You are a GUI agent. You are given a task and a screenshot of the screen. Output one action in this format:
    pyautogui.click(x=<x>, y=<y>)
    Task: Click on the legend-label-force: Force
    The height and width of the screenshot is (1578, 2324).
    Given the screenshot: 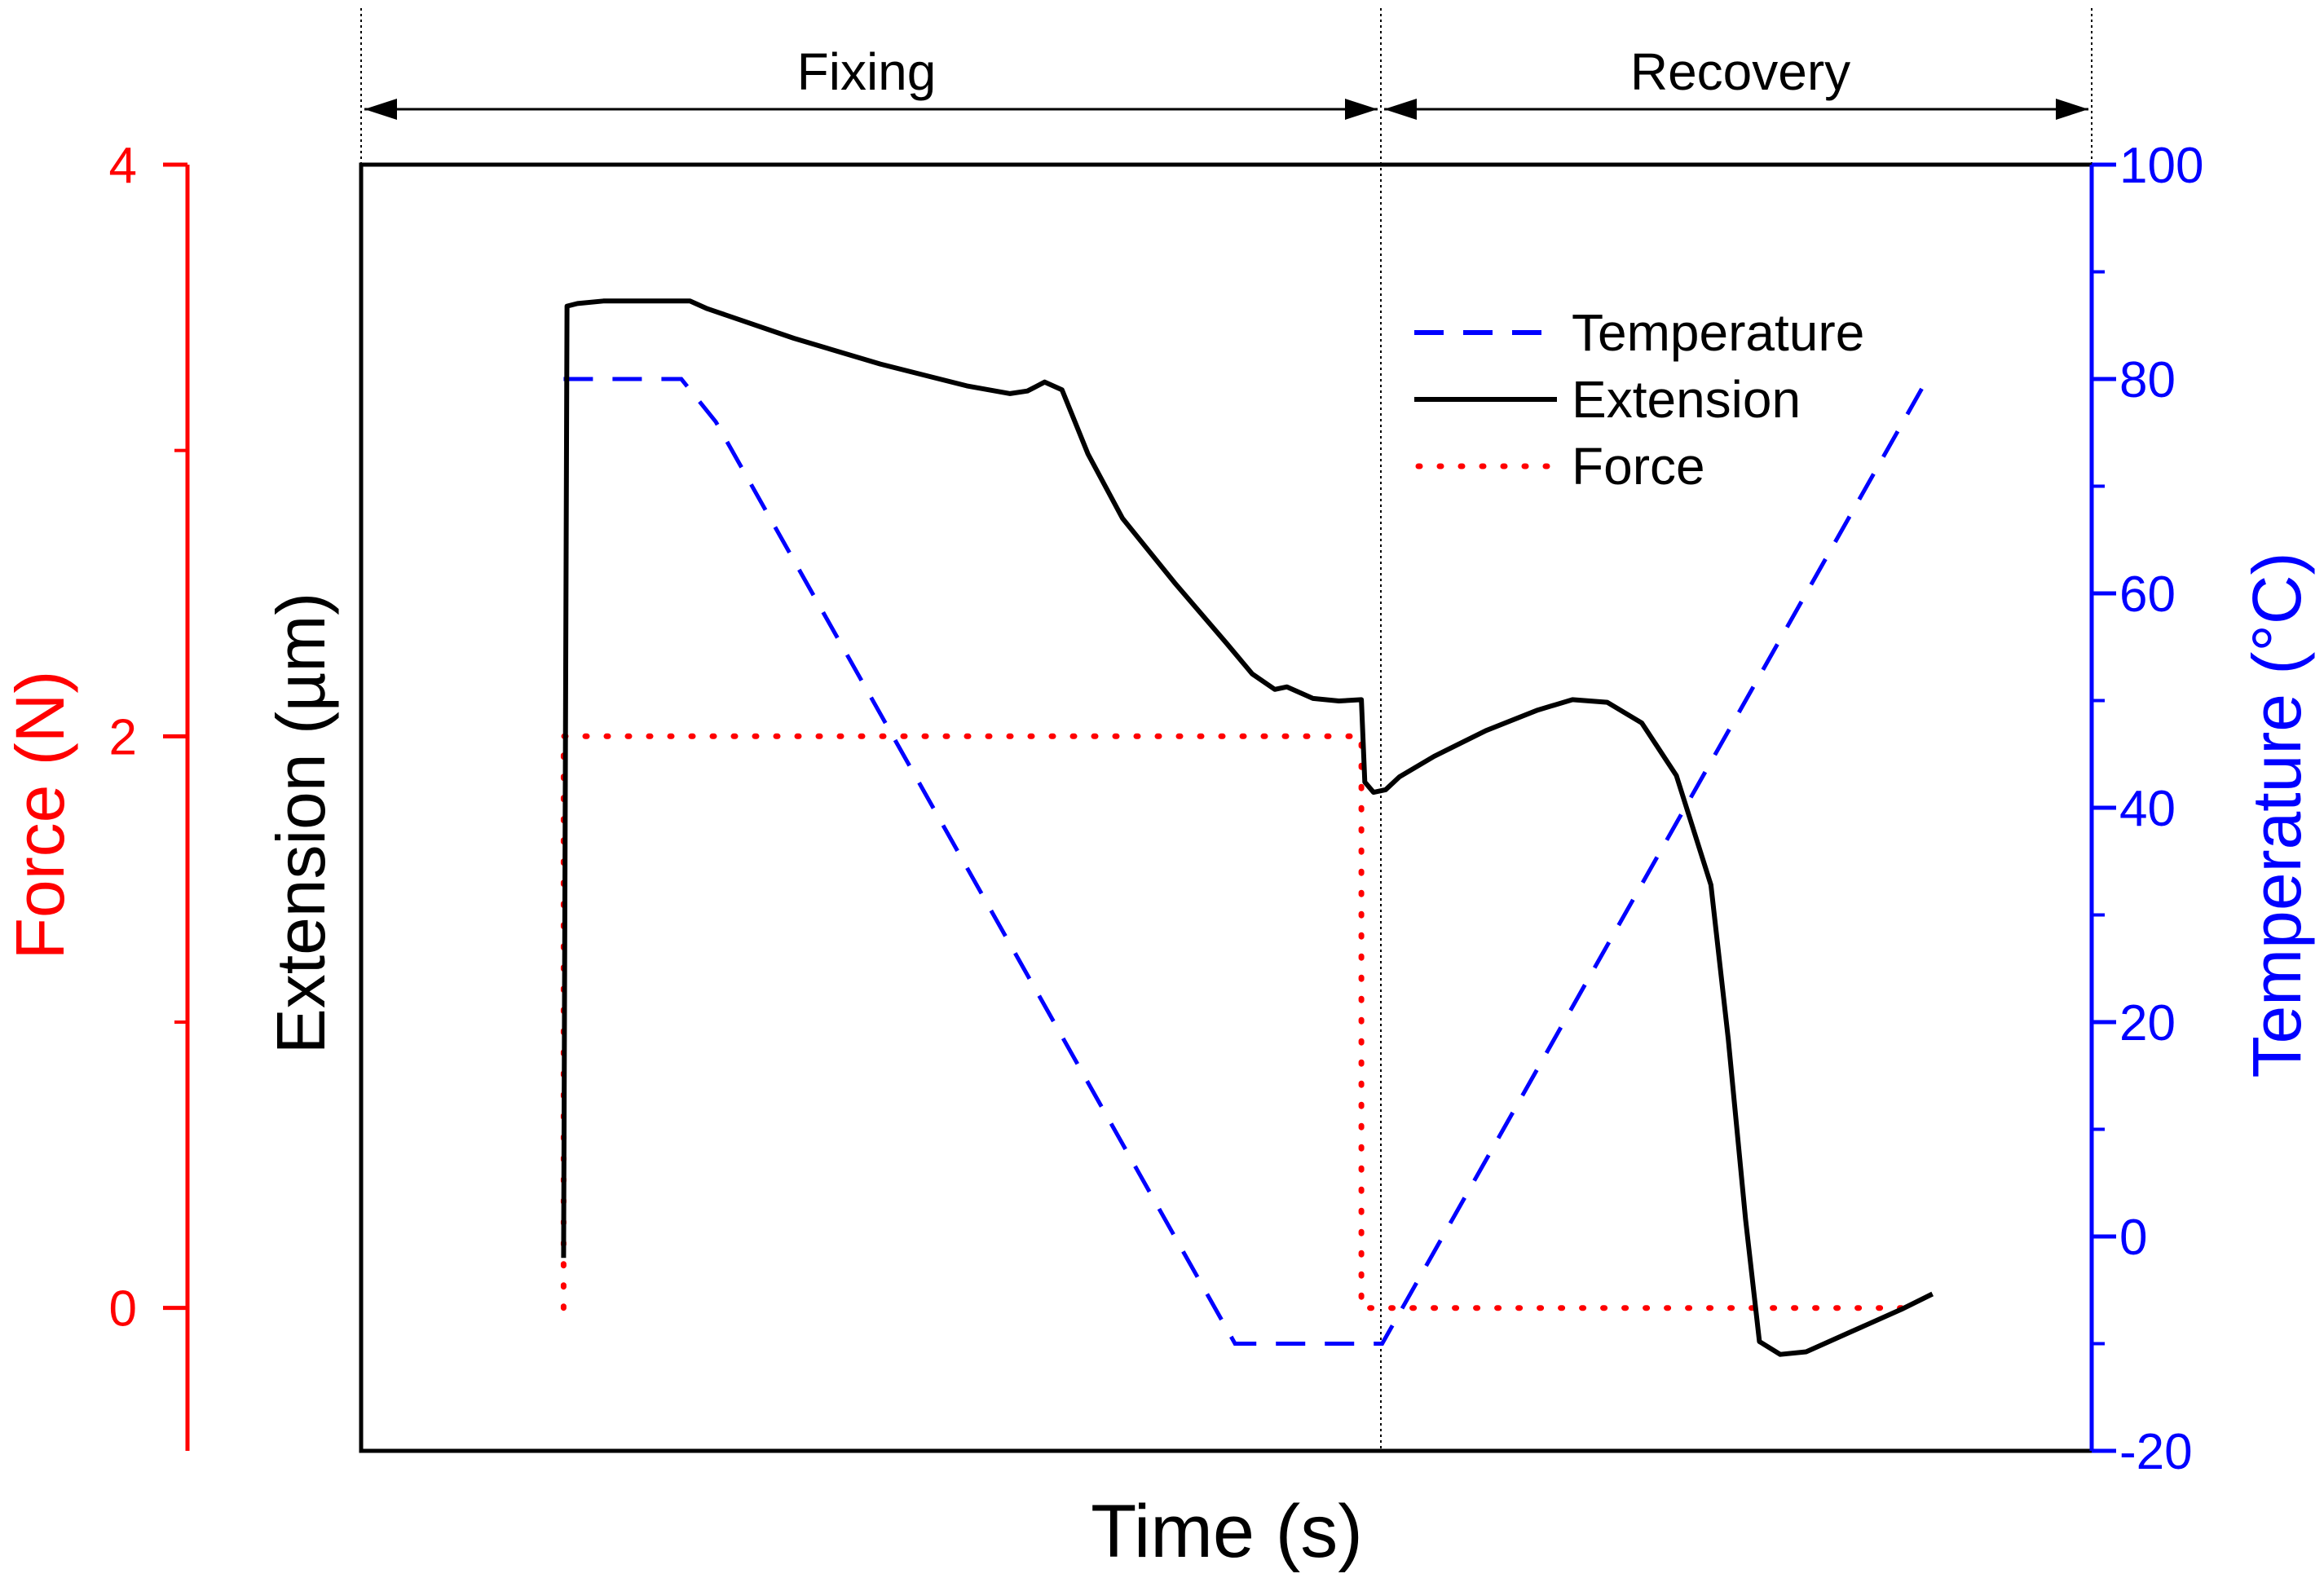 What is the action you would take?
    pyautogui.click(x=1638, y=466)
    